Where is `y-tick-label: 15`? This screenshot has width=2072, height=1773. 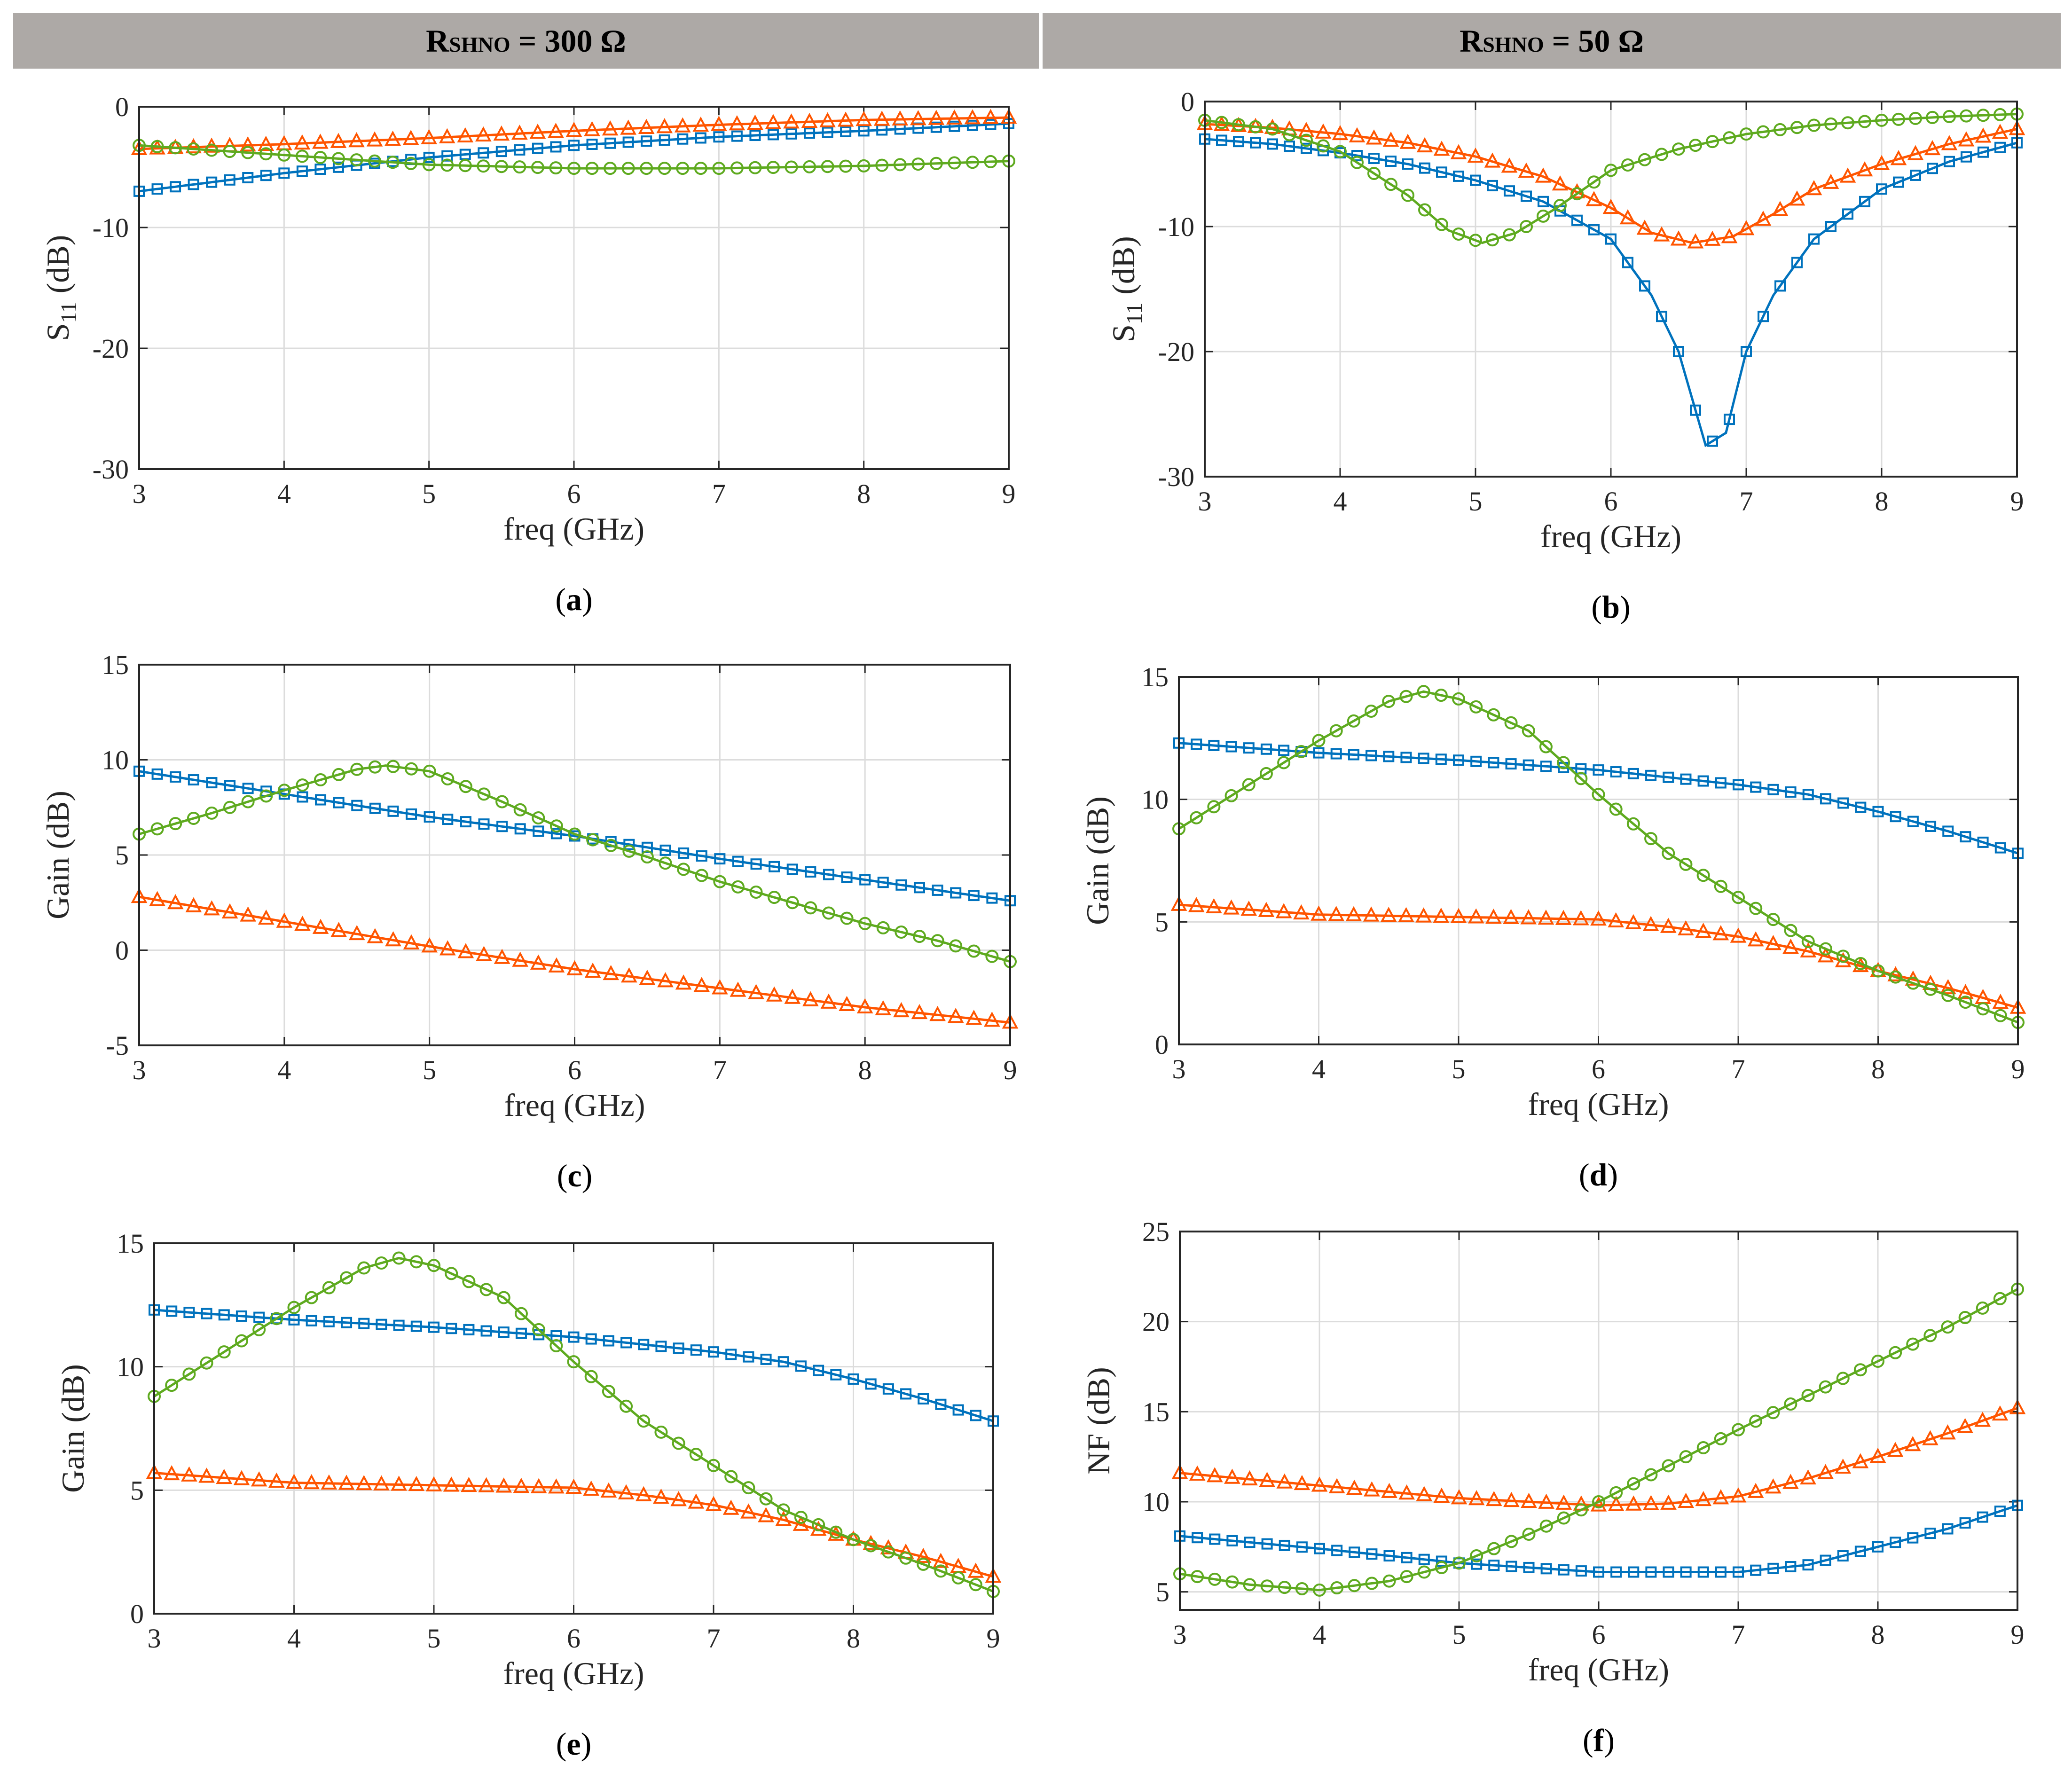
y-tick-label: 15 is located at coordinates (115, 665).